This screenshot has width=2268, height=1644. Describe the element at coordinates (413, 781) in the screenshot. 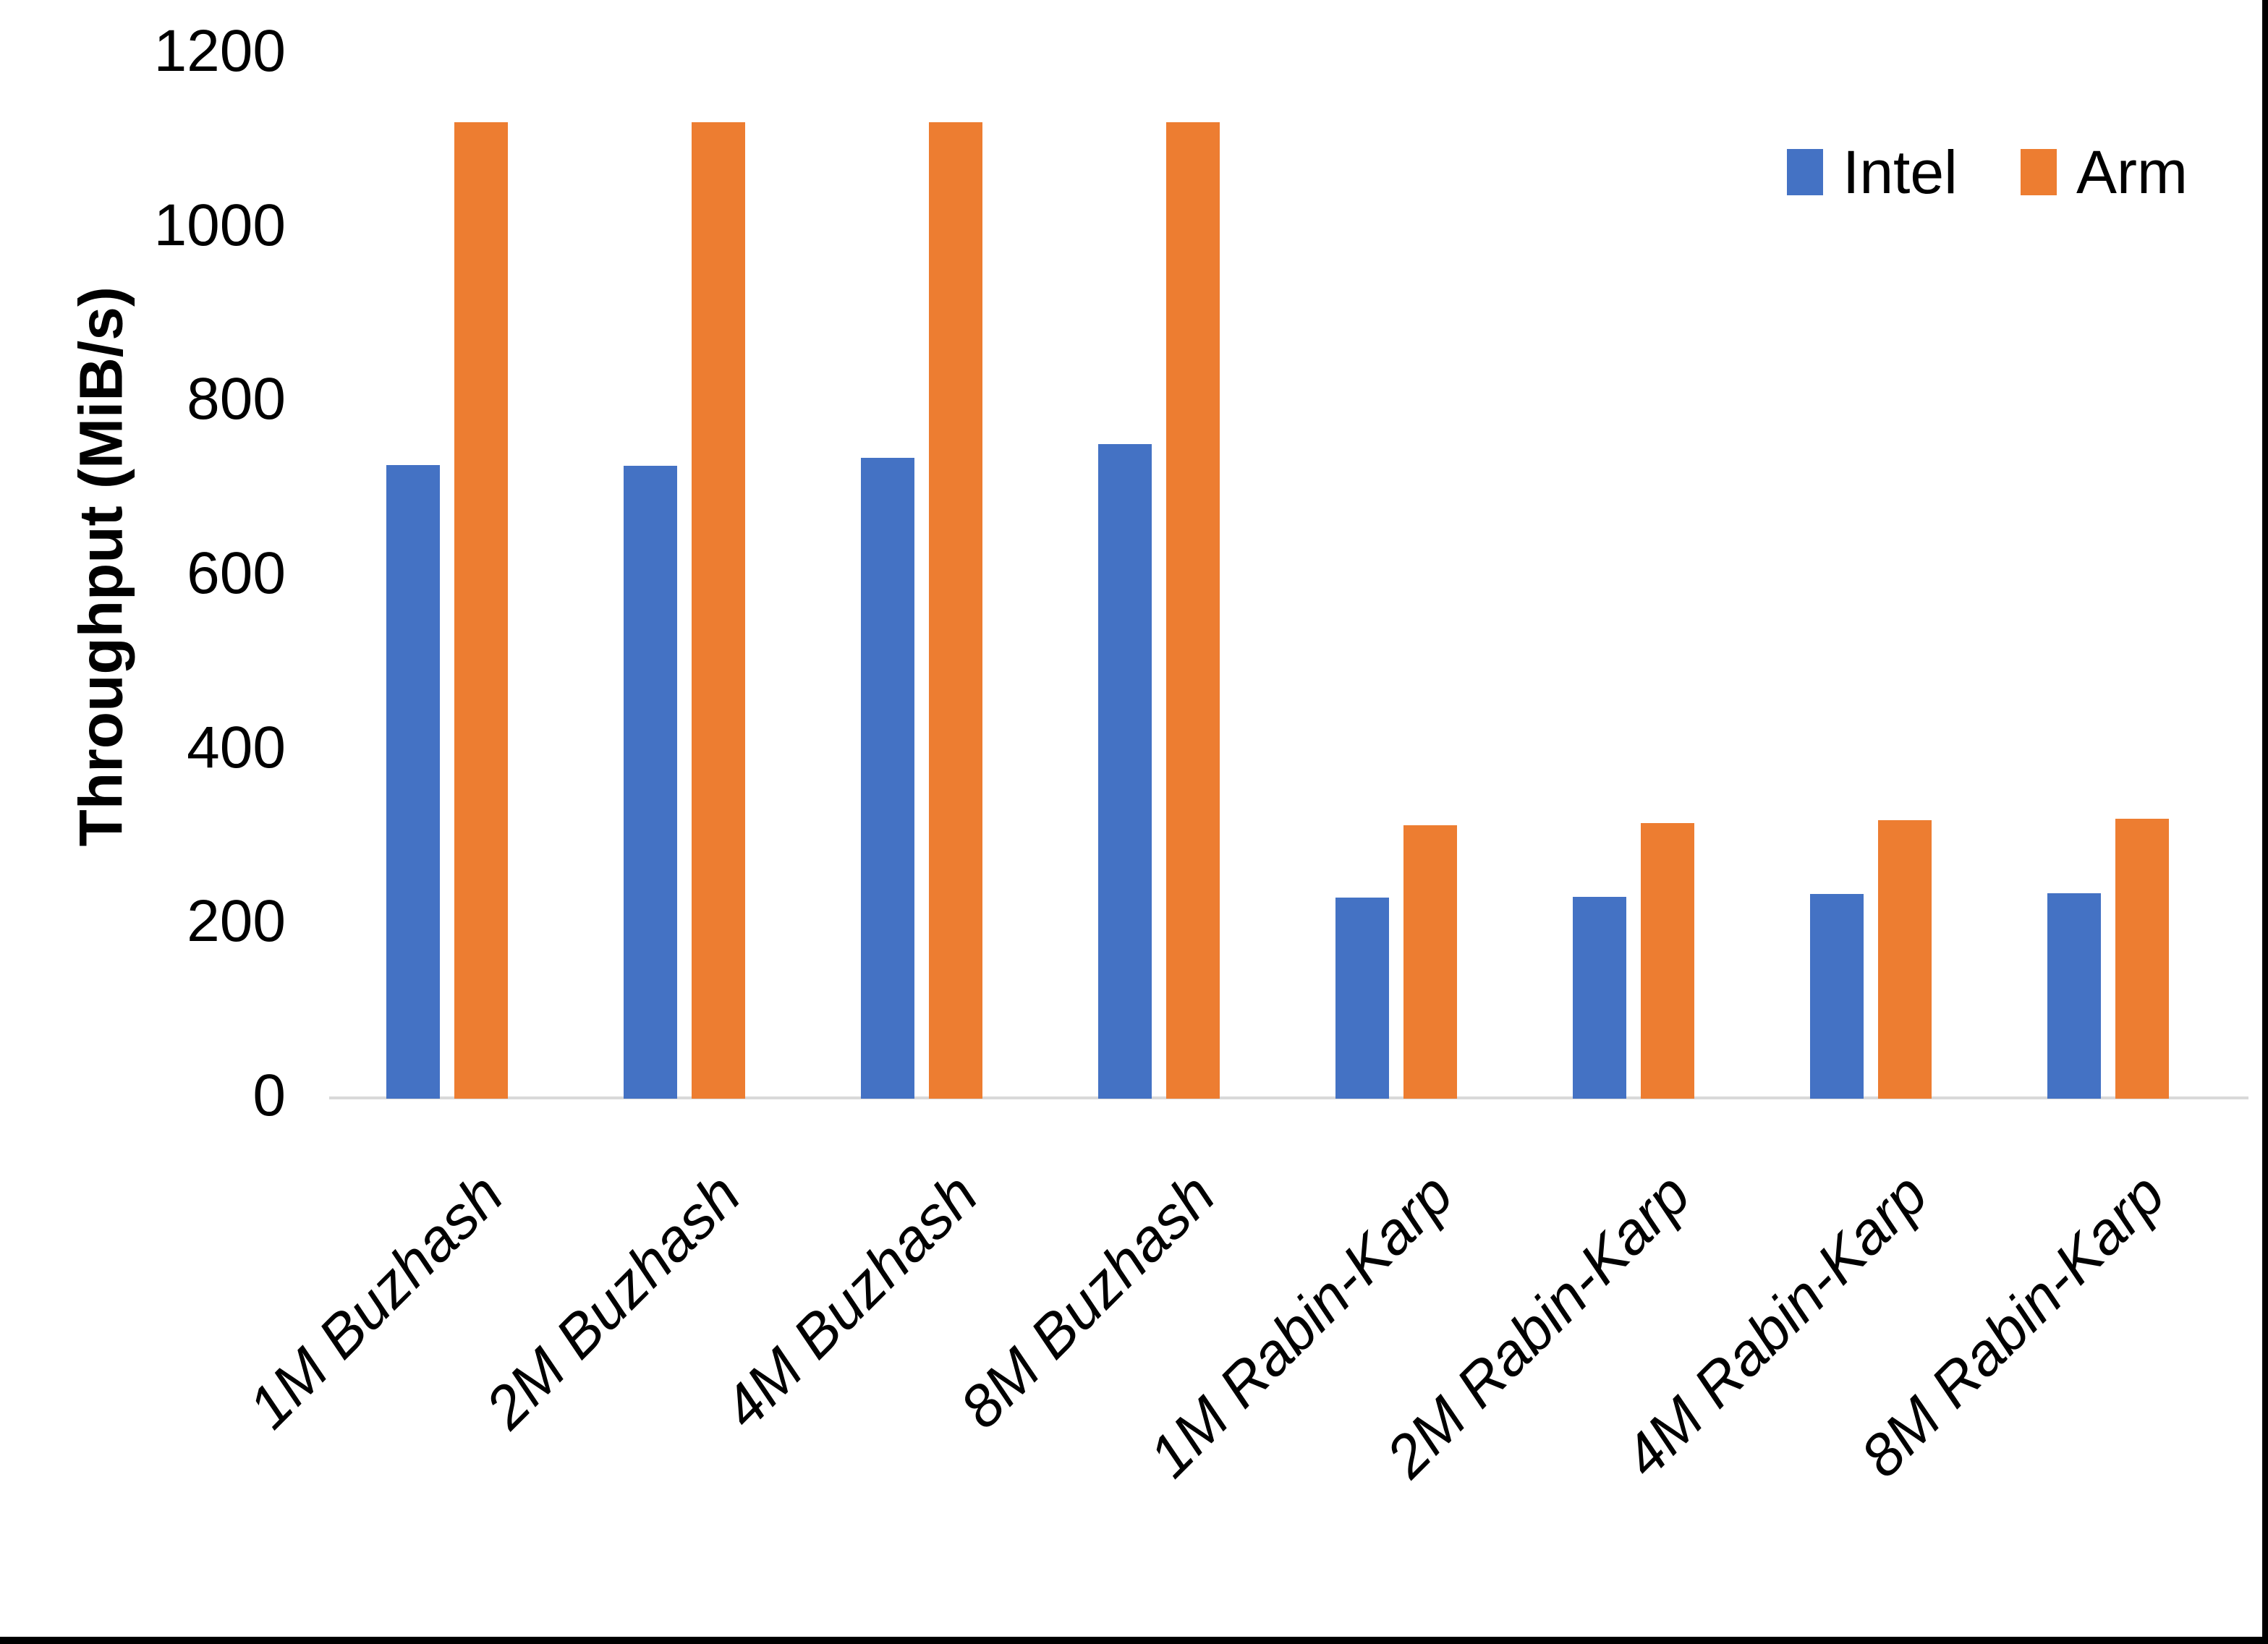

I see `bar-intel-1m-buzhash` at that location.